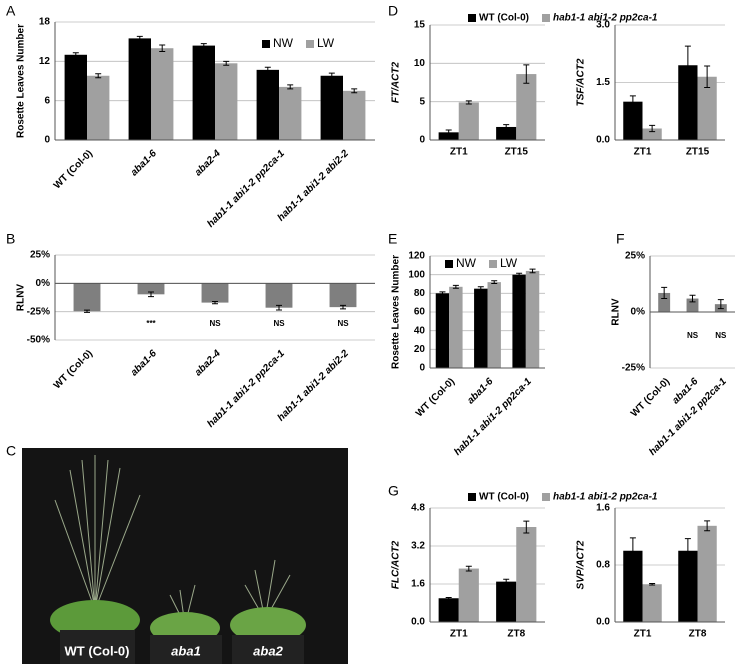 The image size is (751, 667). I want to click on pot, so click(268, 649).